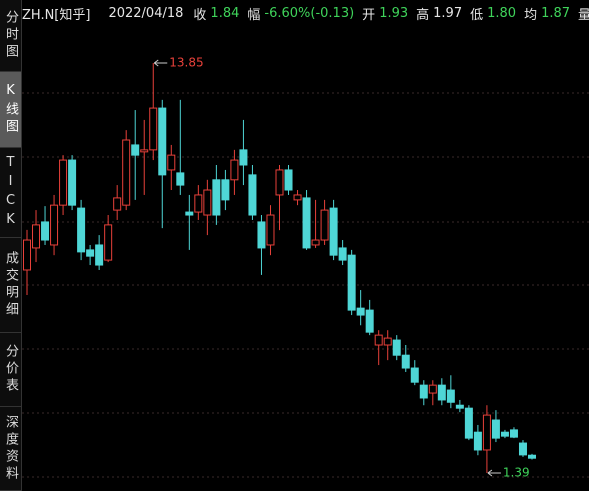 The image size is (589, 491). What do you see at coordinates (448, 13) in the screenshot?
I see `field-value: 1.97` at bounding box center [448, 13].